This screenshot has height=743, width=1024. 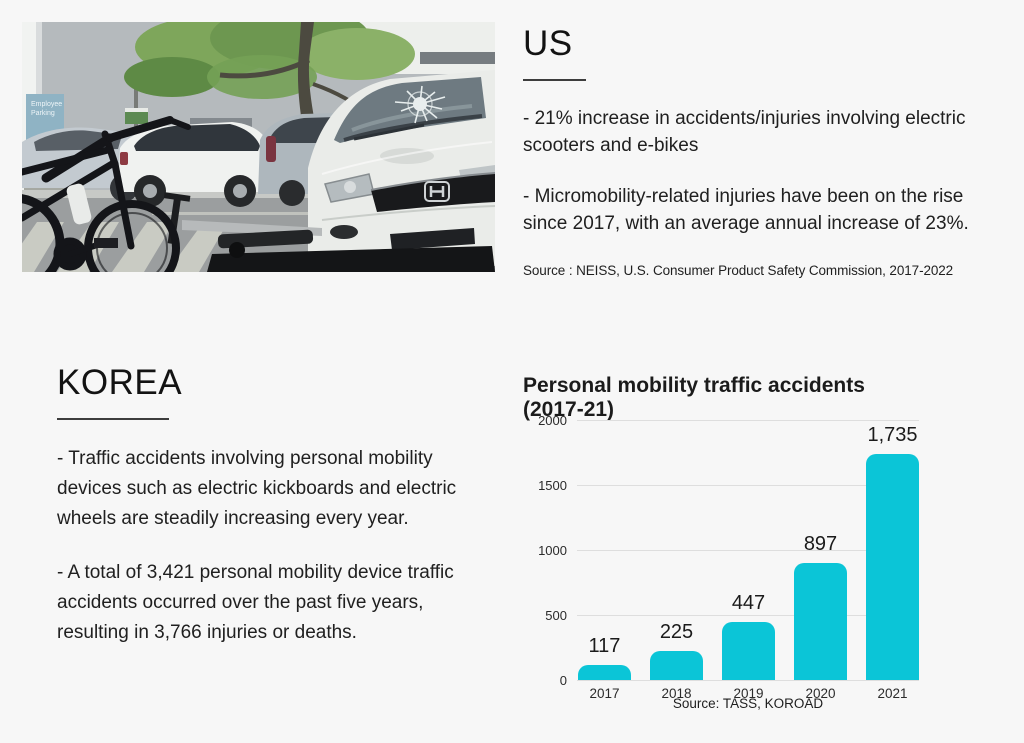 I want to click on tree, so click(x=276, y=101).